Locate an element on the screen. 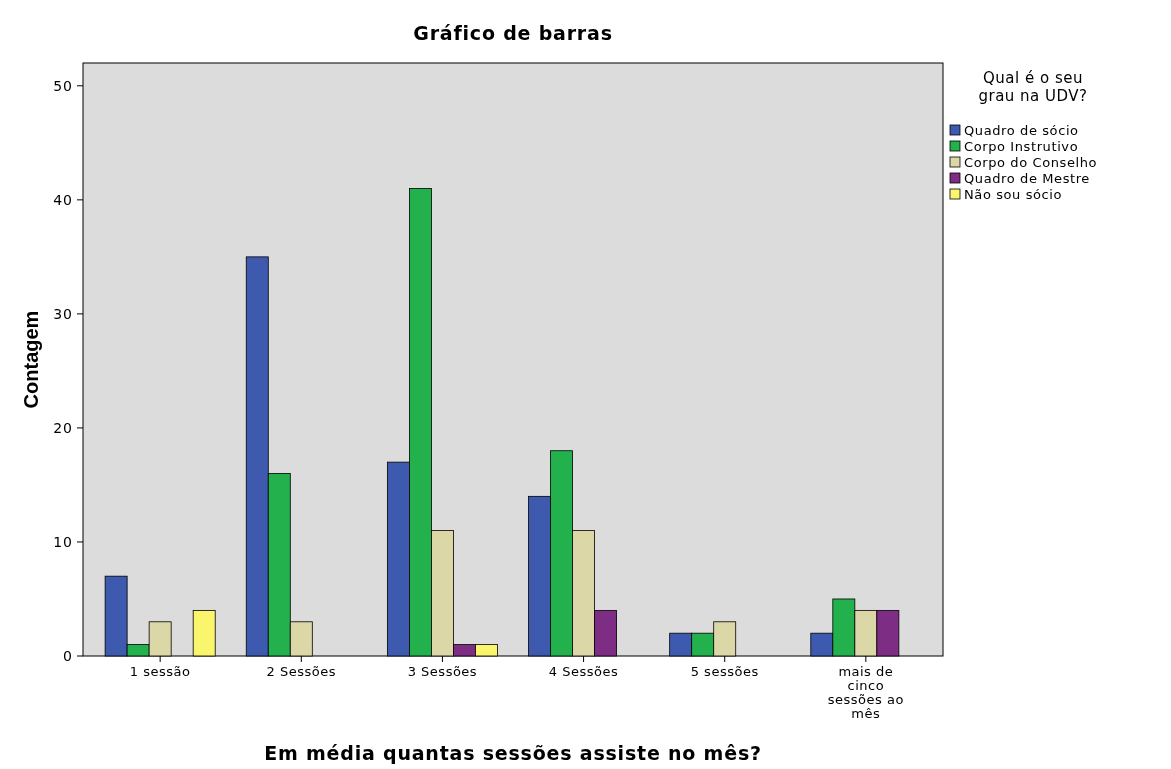 This screenshot has width=1171, height=769. y-axis-title: Contagem is located at coordinates (31, 359).